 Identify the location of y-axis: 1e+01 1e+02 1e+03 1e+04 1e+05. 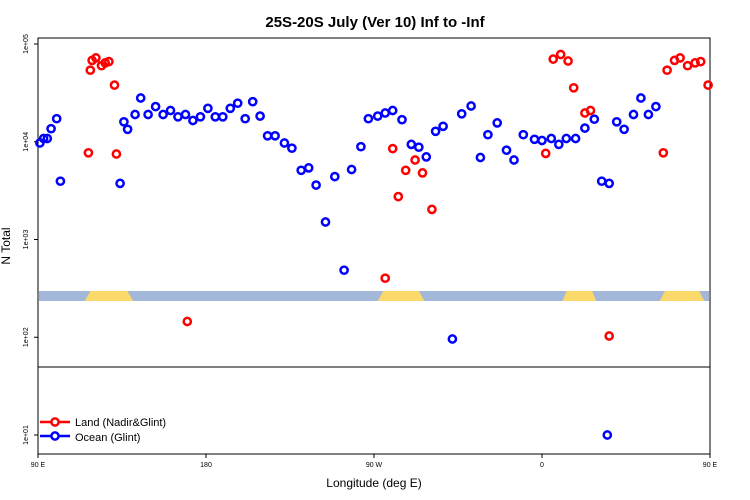
(30, 239).